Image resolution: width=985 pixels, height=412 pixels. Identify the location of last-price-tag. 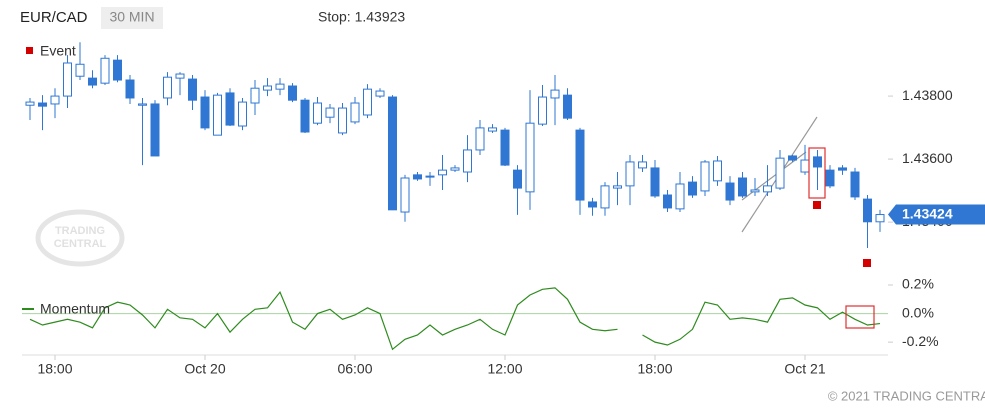
(936, 214).